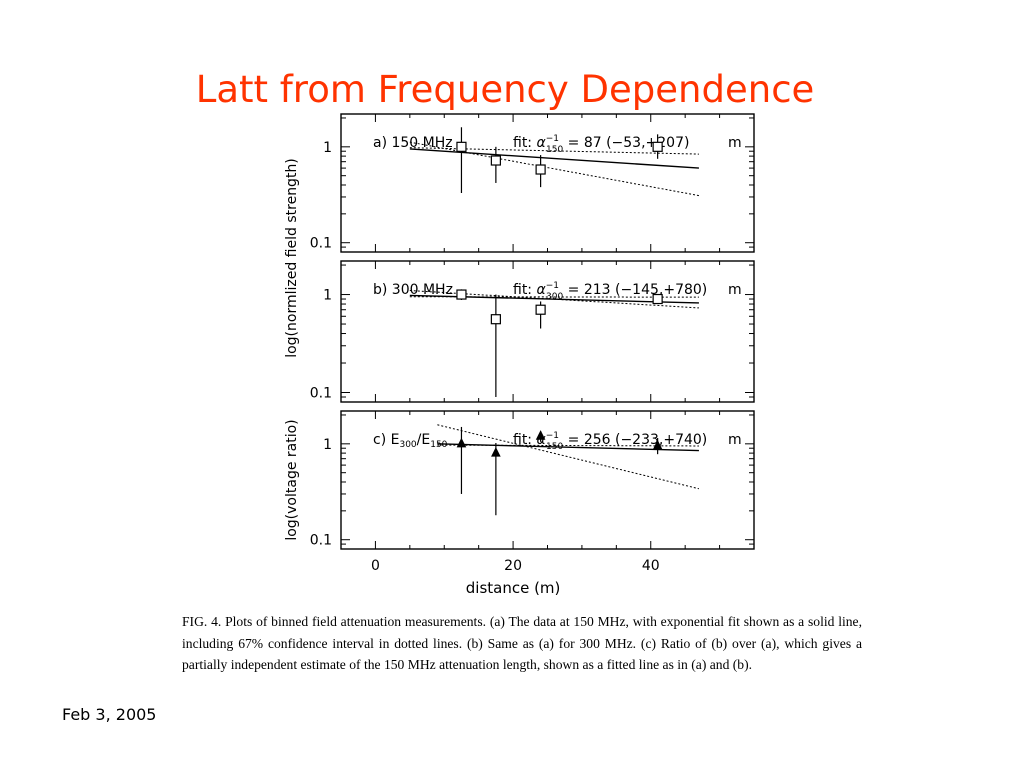 The width and height of the screenshot is (1024, 768). Describe the element at coordinates (626, 143) in the screenshot. I see `fit-label-value: = 87 (−53,+207)` at that location.